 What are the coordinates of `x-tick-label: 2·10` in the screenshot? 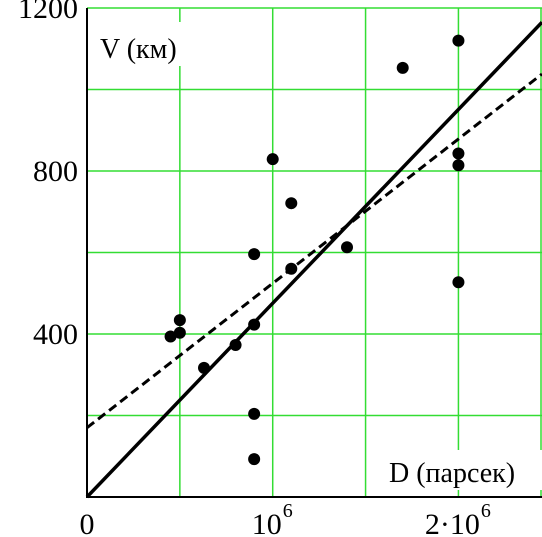 It's located at (452, 522).